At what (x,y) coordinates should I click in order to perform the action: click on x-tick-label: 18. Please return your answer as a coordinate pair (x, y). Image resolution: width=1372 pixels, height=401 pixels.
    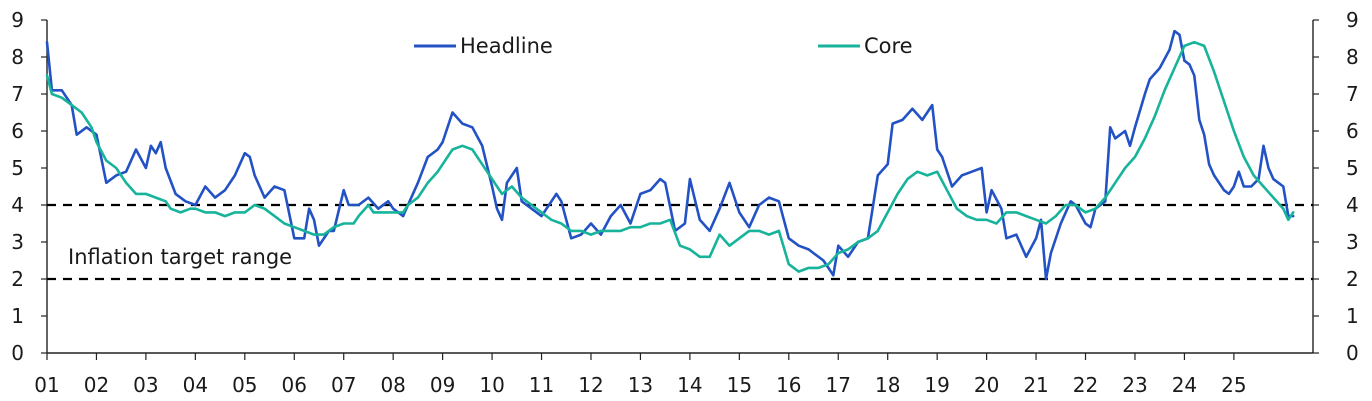
    Looking at the image, I should click on (887, 385).